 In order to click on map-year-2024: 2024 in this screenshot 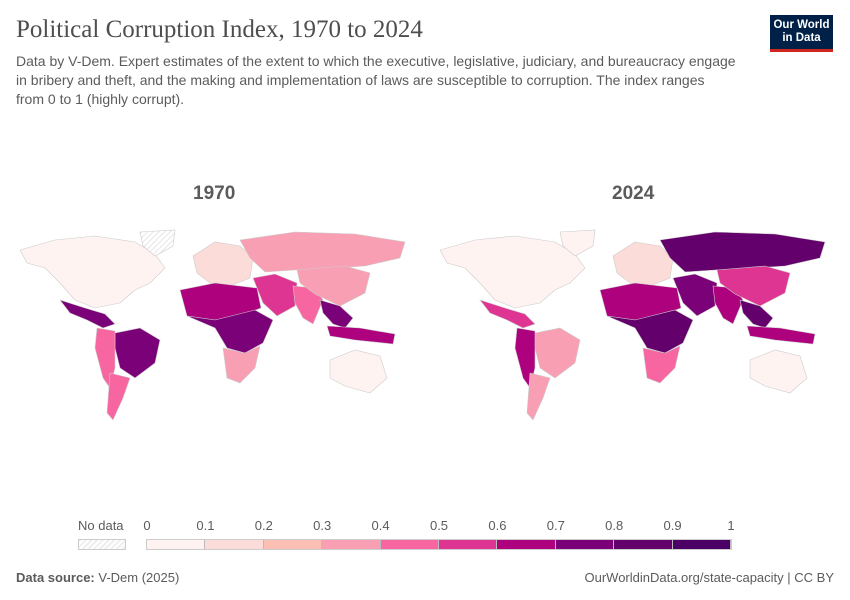, I will do `click(633, 193)`.